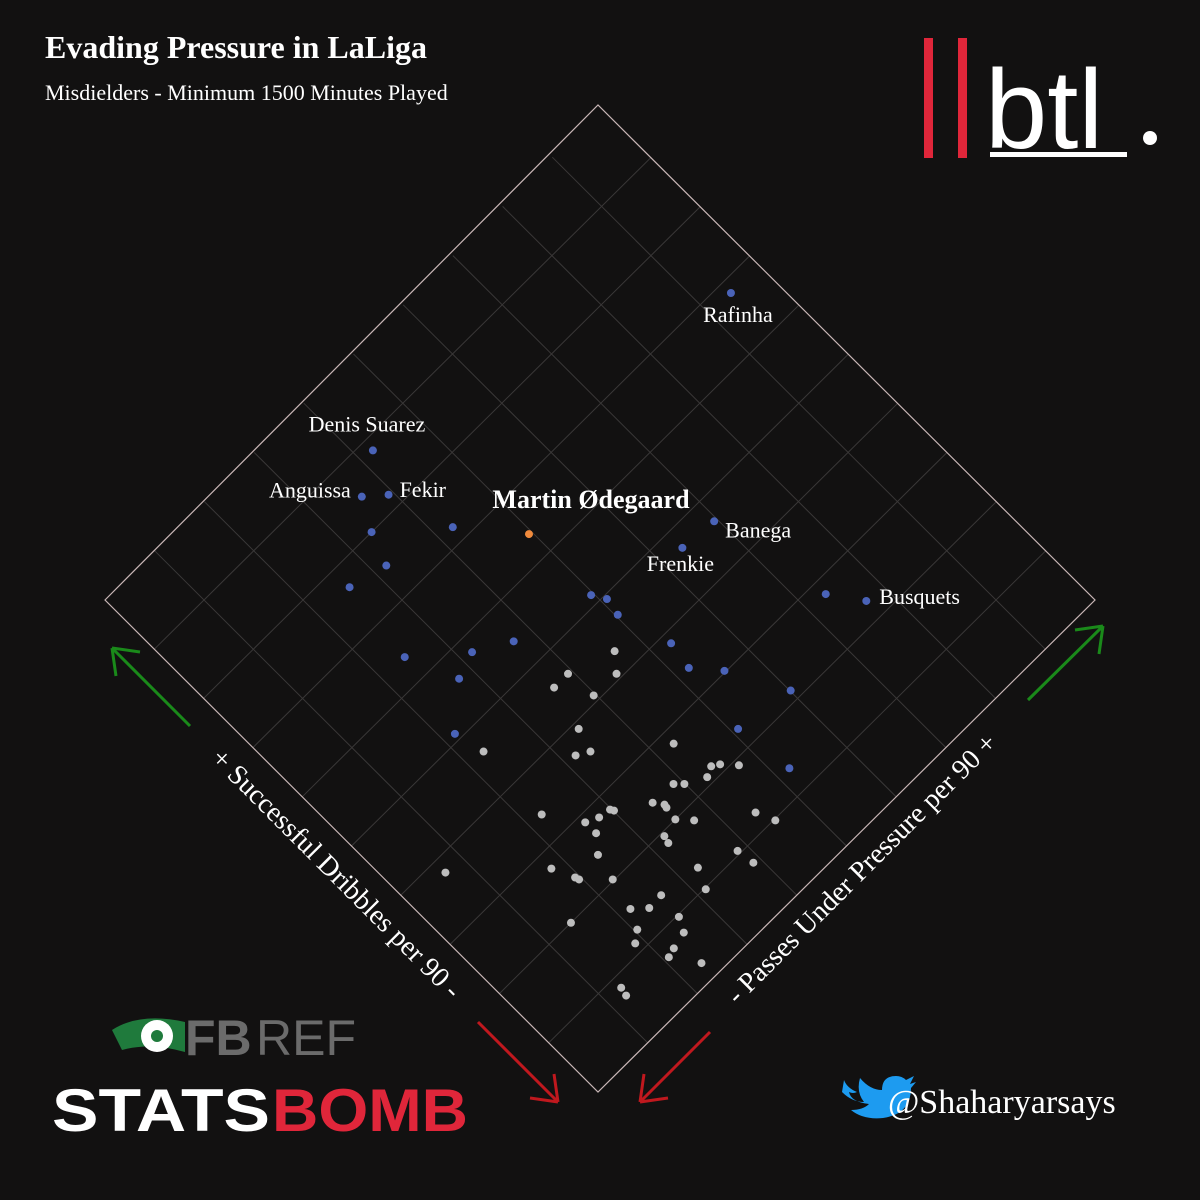 The image size is (1200, 1200). What do you see at coordinates (1040, 105) in the screenshot?
I see `btl-logo: btl` at bounding box center [1040, 105].